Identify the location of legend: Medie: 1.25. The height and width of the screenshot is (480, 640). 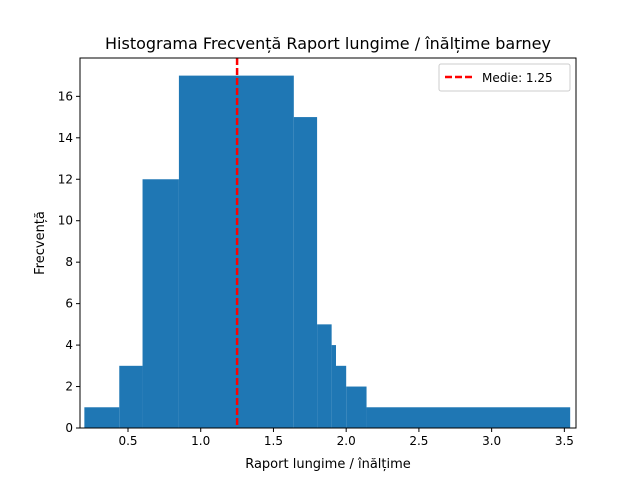
(504, 77).